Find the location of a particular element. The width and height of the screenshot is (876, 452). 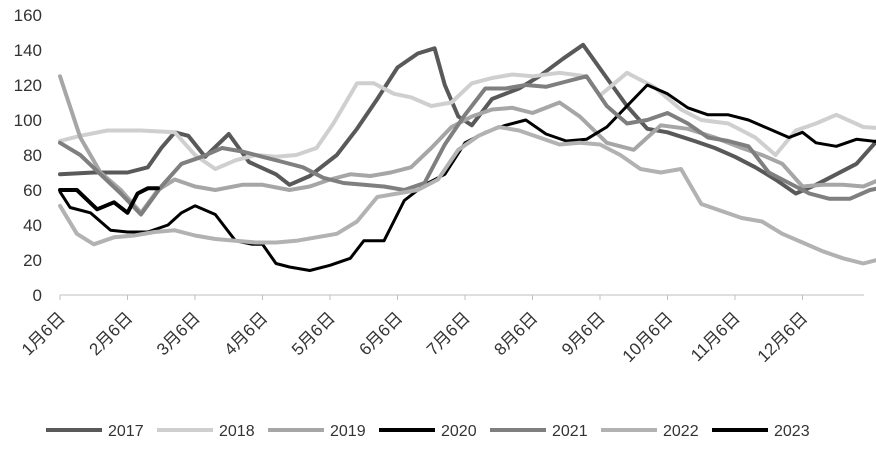

y-tick-label: 0 is located at coordinates (37, 295).